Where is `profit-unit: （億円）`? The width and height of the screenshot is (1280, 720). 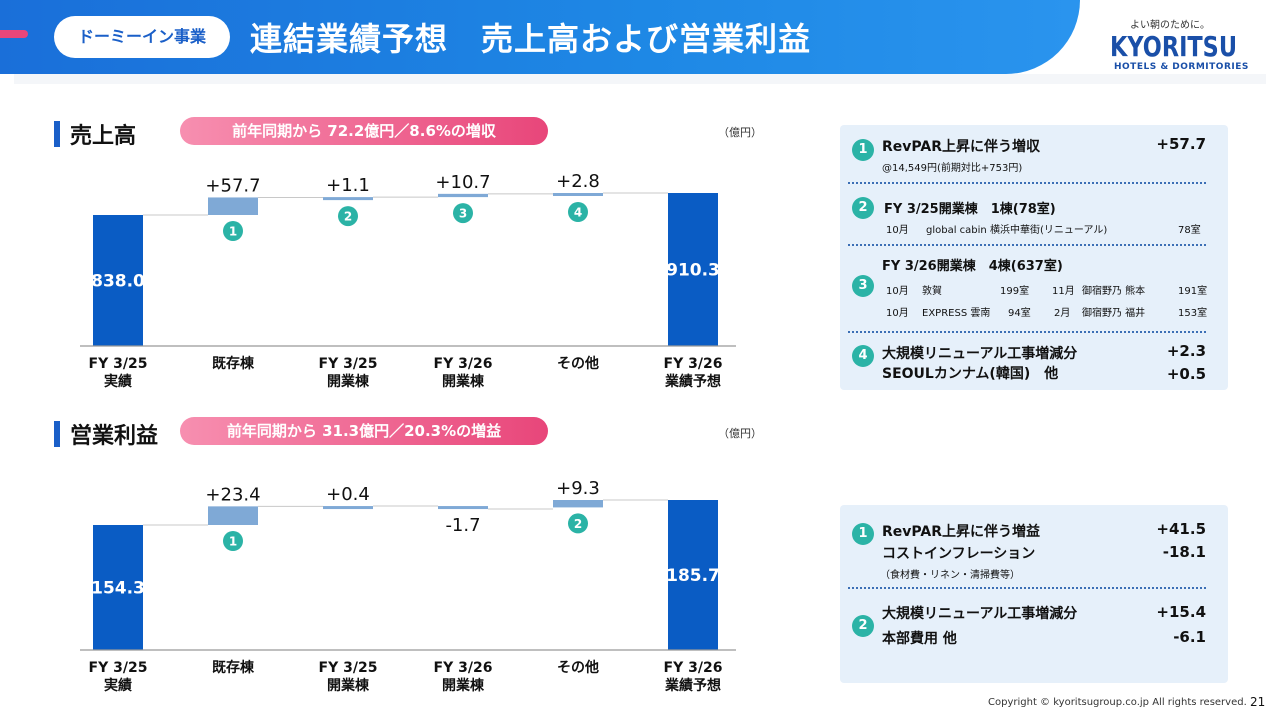
profit-unit: （億円） is located at coordinates (740, 433).